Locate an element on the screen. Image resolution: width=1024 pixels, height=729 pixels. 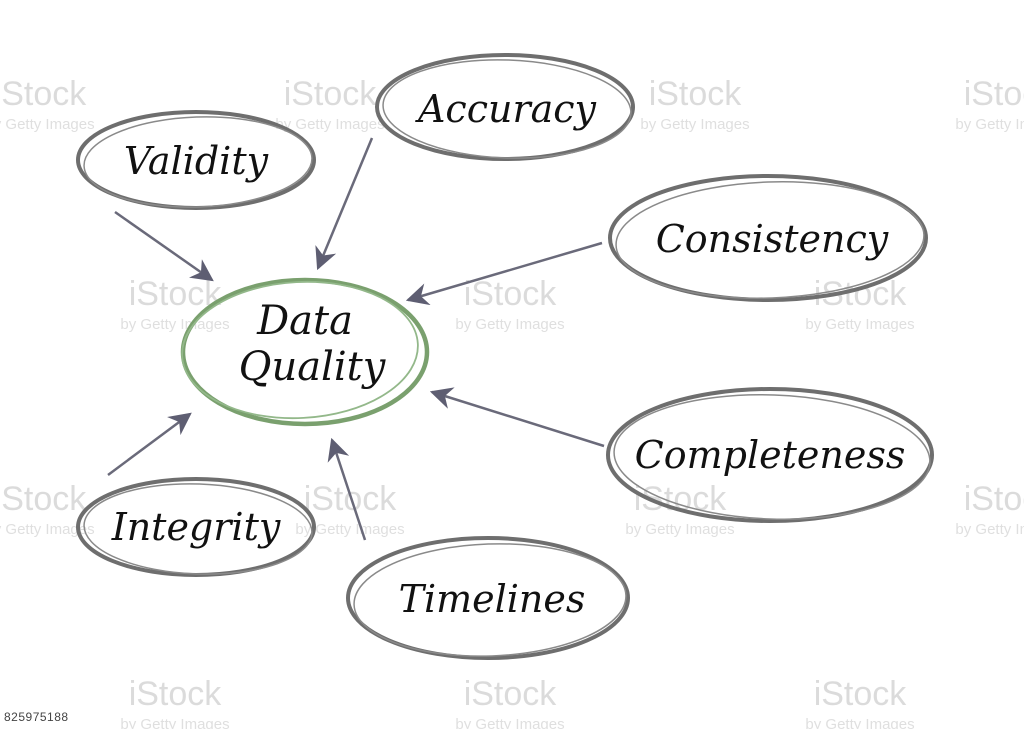
node-label-accuracy: Accuracy is located at coordinates (506, 109).